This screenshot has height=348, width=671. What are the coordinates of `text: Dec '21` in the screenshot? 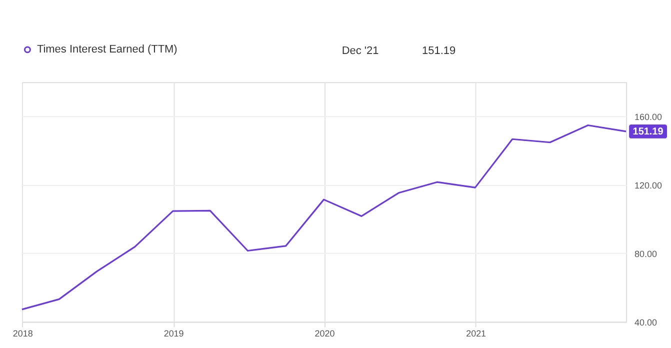 It's located at (360, 51).